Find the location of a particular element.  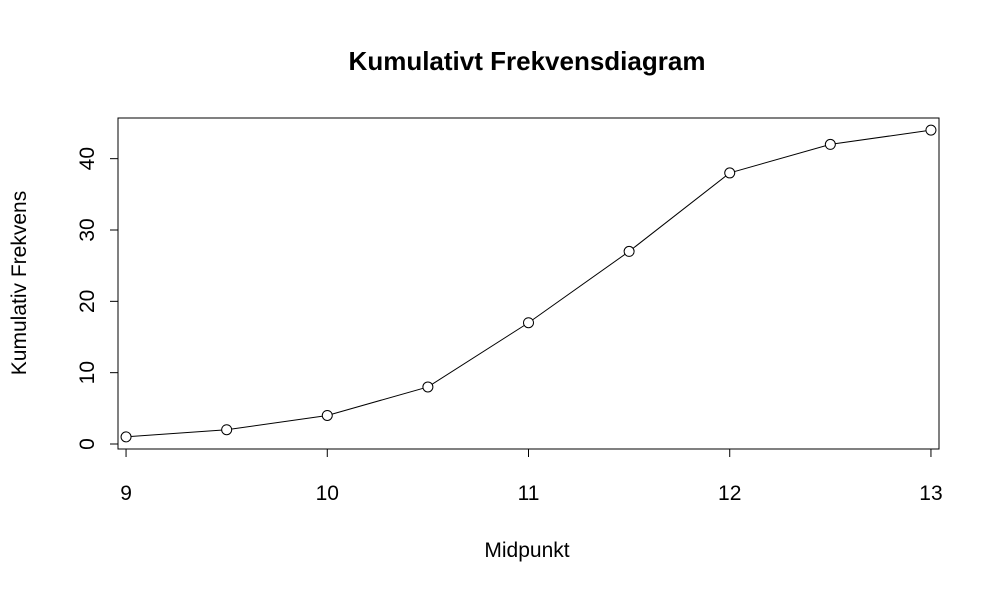

y-tick-label: 30 is located at coordinates (87, 229).